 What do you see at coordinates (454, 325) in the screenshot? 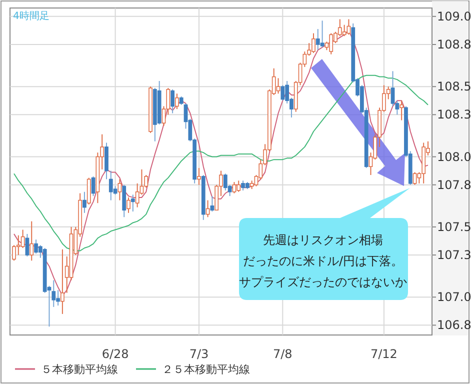
I see `y-tick-label: 106.8` at bounding box center [454, 325].